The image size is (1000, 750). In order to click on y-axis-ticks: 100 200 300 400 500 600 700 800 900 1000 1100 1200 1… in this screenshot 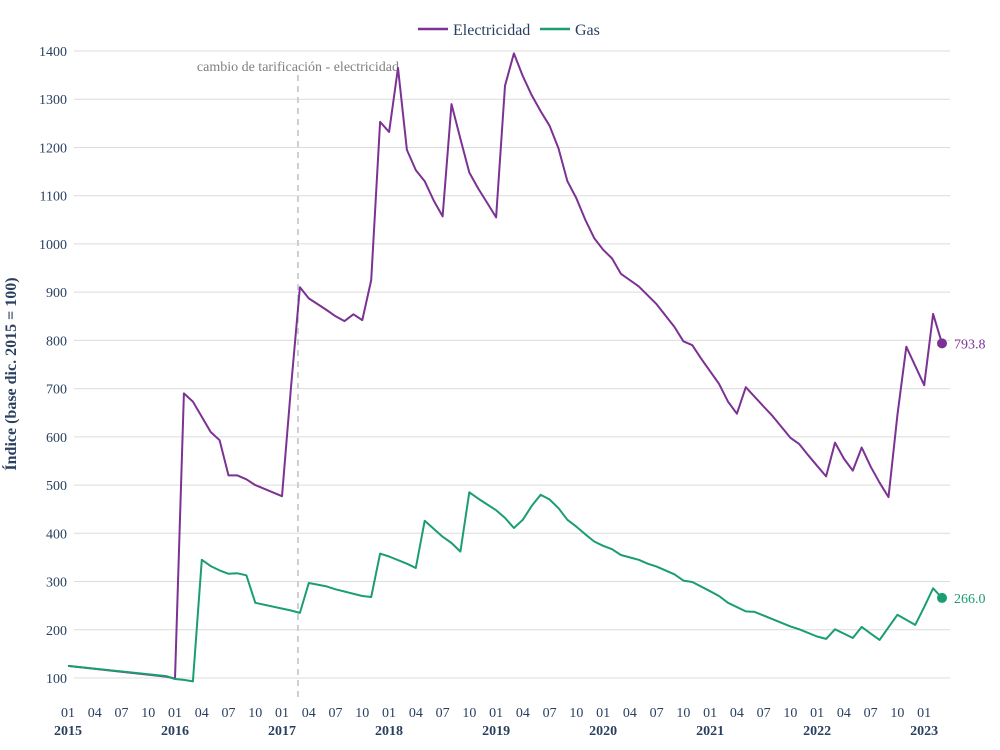, I will do `click(53, 366)`.